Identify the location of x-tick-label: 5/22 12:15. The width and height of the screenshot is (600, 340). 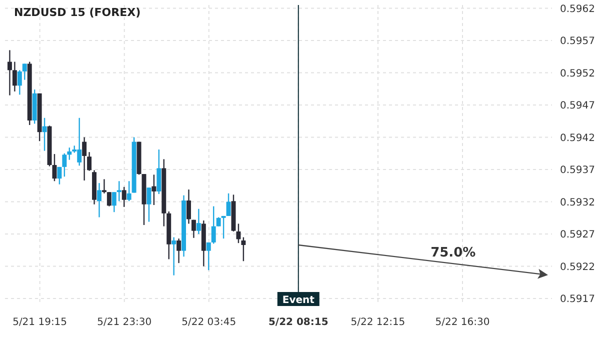
(378, 322).